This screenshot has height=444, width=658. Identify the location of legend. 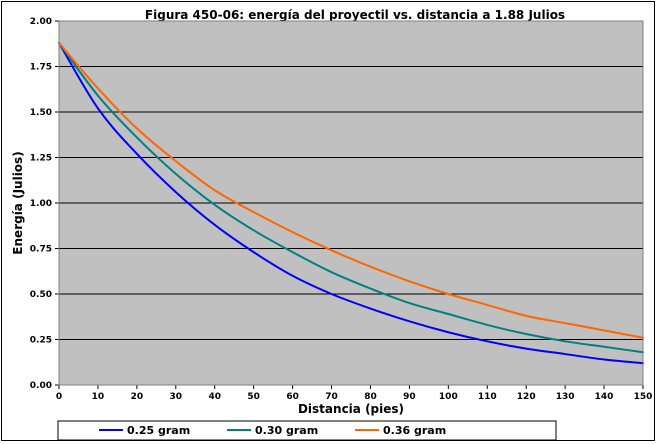
(307, 430).